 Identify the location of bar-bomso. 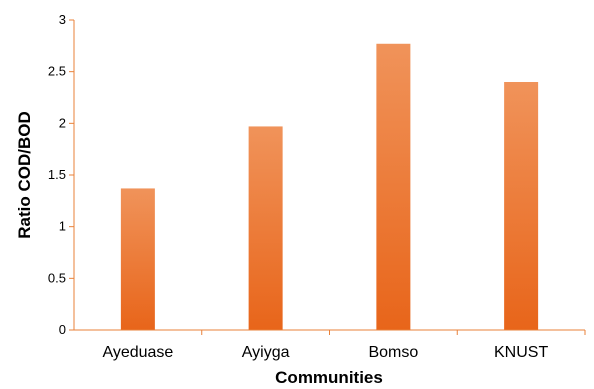
(393, 187).